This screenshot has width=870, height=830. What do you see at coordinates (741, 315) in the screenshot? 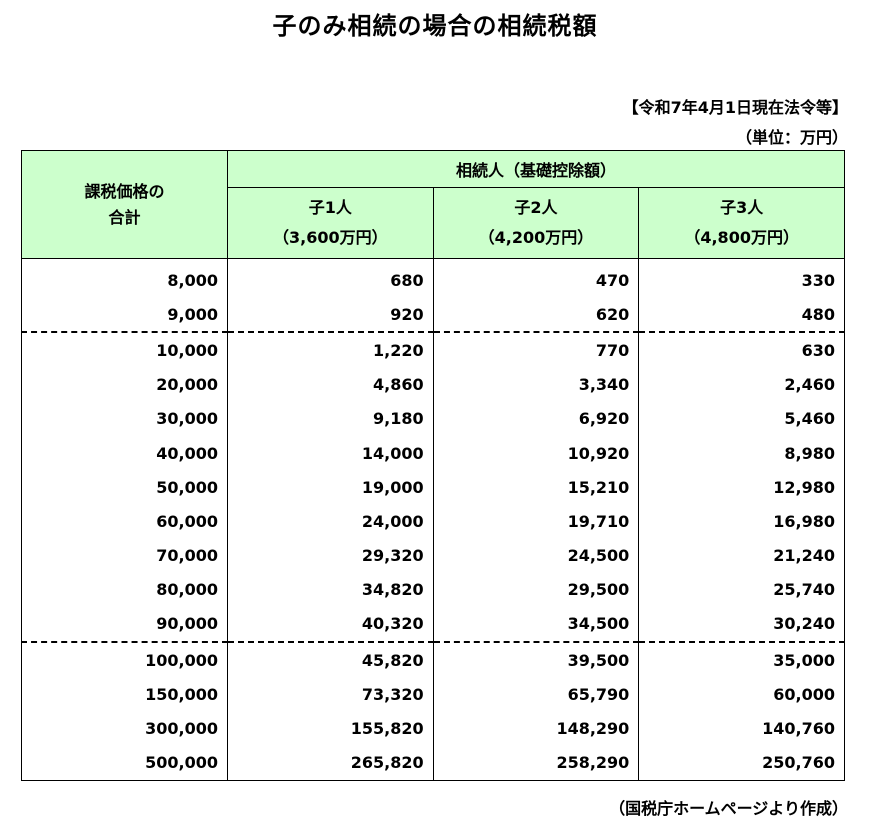
I see `tax-amount-cell: 480` at bounding box center [741, 315].